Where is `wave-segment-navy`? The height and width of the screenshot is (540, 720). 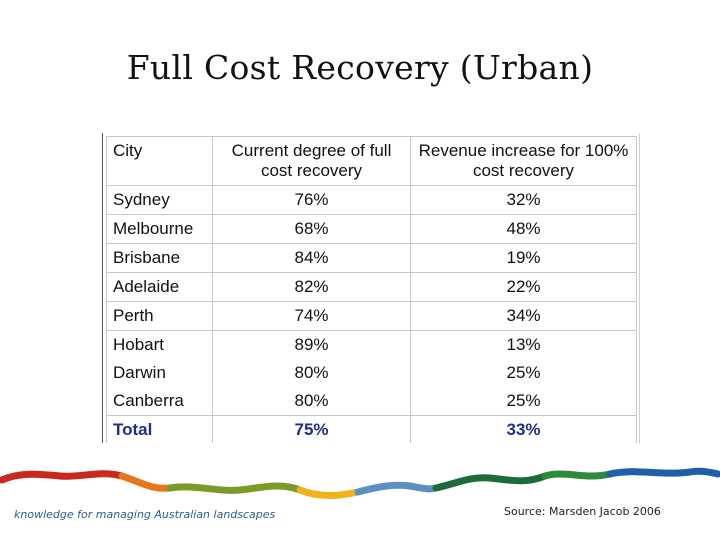 wave-segment-navy is located at coordinates (663, 472).